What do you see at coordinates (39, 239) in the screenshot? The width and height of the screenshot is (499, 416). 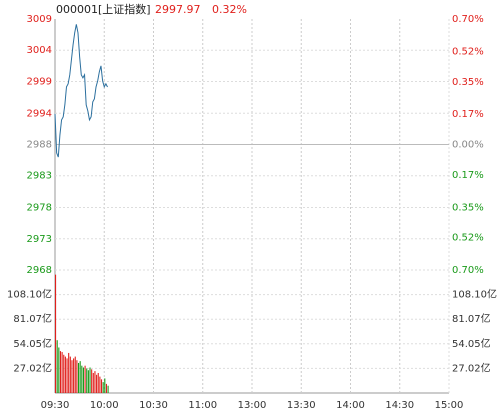 I see `y-tick-label: 2973` at bounding box center [39, 239].